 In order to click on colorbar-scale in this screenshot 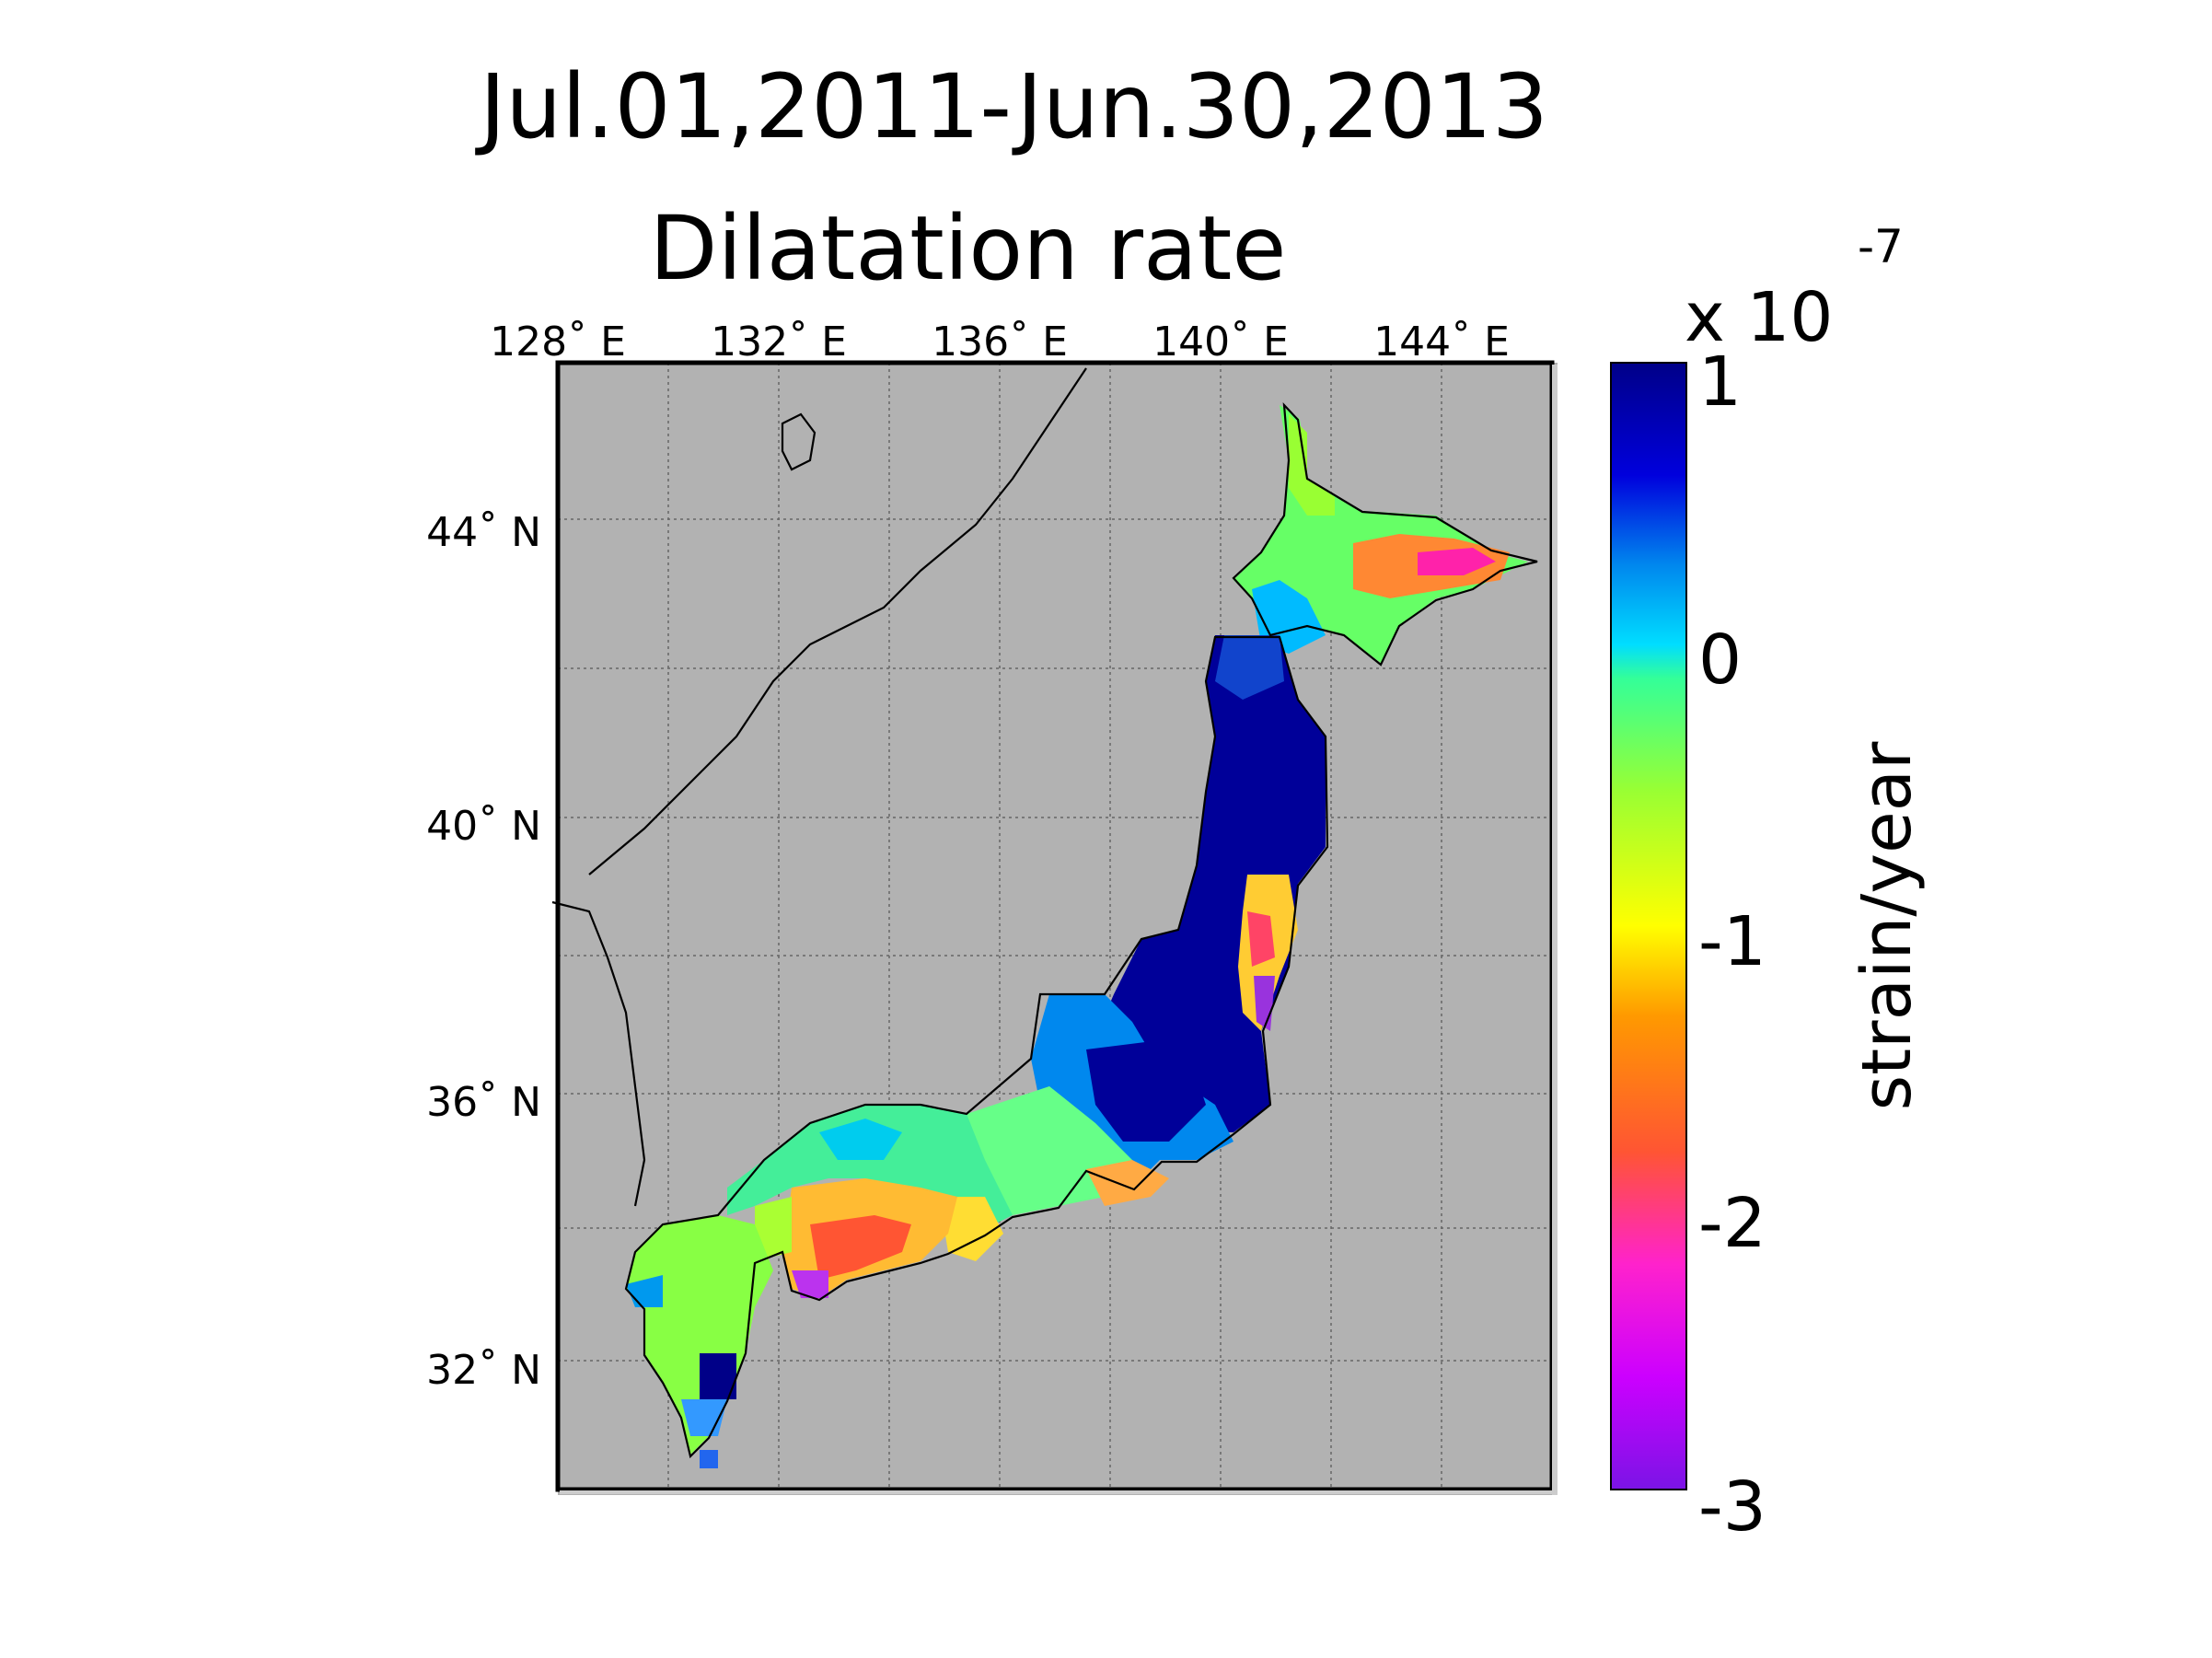, I will do `click(1648, 926)`.